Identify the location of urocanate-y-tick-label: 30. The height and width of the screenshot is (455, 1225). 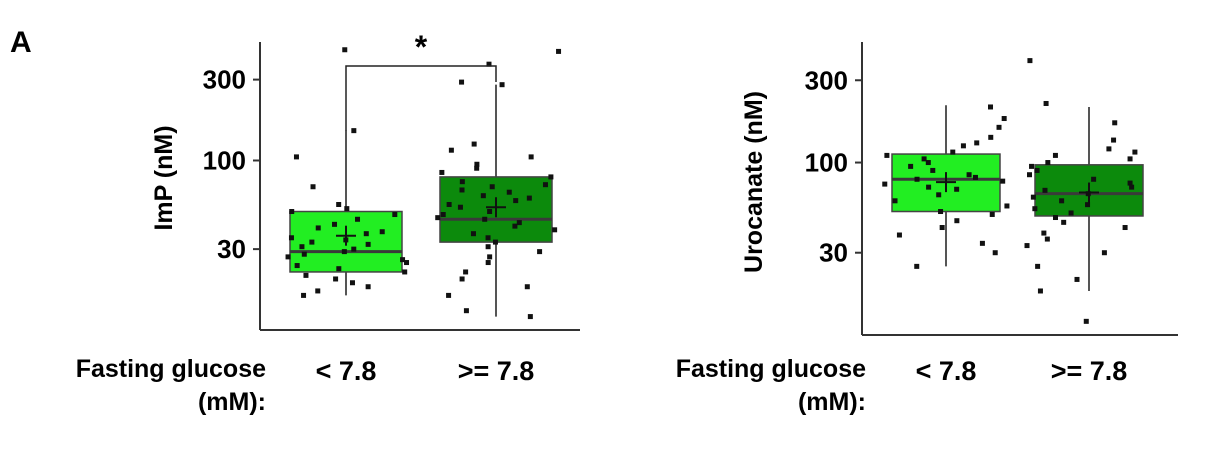
(833, 253).